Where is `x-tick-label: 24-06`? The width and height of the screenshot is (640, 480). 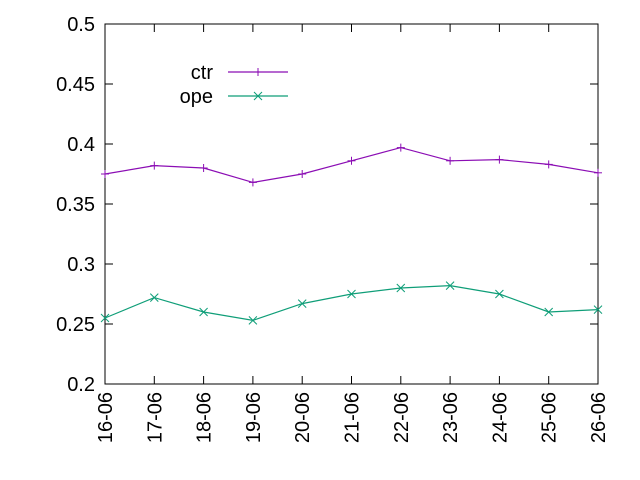
x-tick-label: 24-06 is located at coordinates (500, 417).